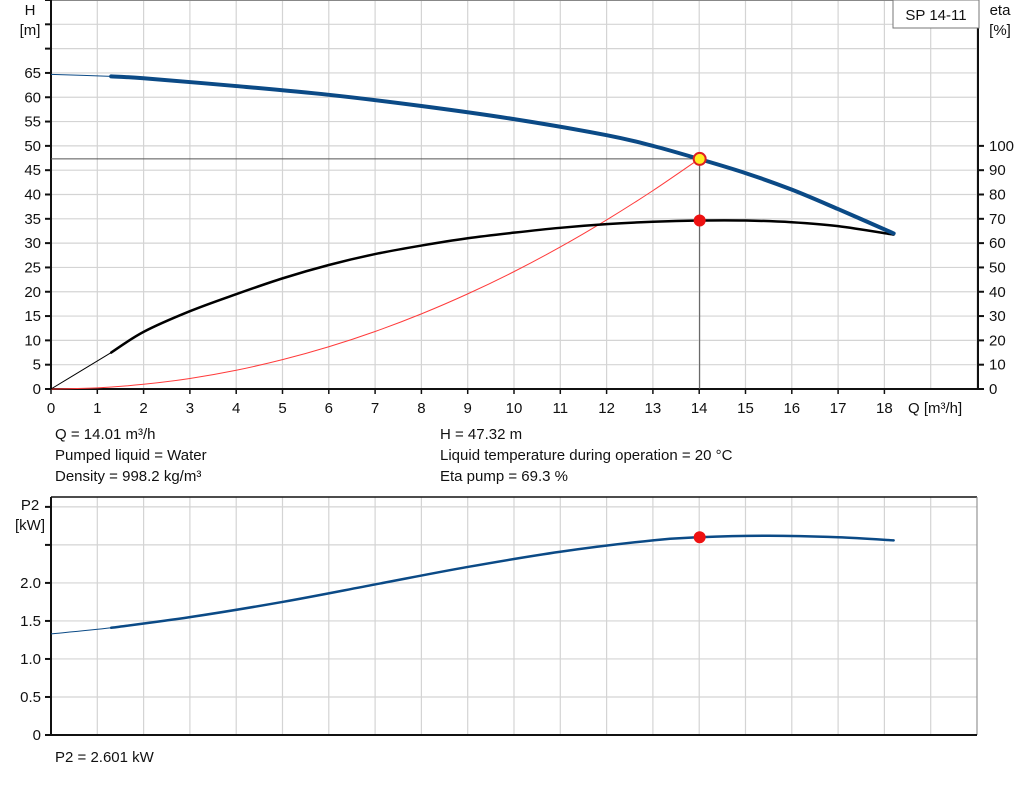  What do you see at coordinates (32, 292) in the screenshot?
I see `y-tick-label: 20` at bounding box center [32, 292].